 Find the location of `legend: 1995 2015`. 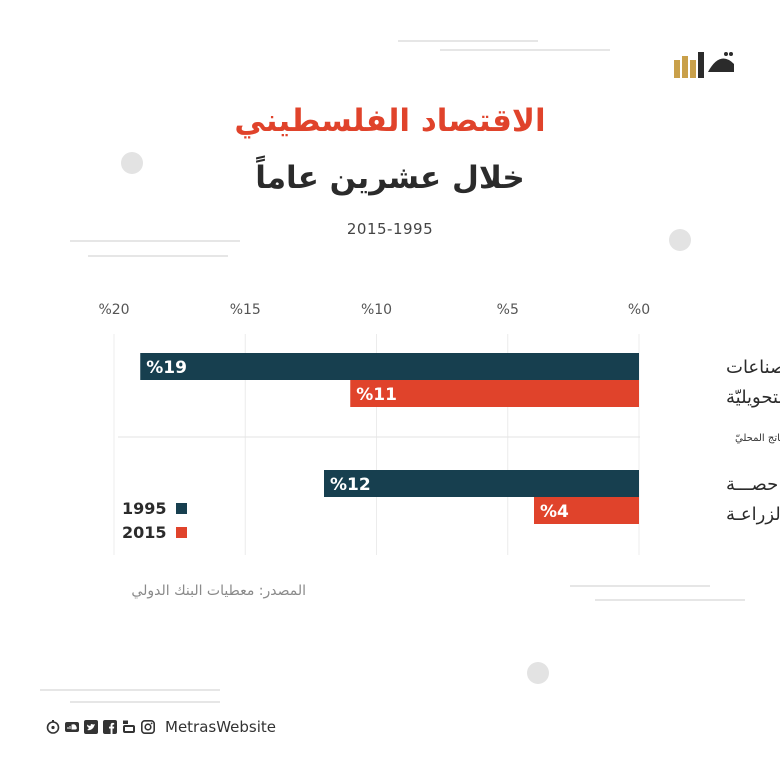

legend: 1995 2015 is located at coordinates (154, 520).